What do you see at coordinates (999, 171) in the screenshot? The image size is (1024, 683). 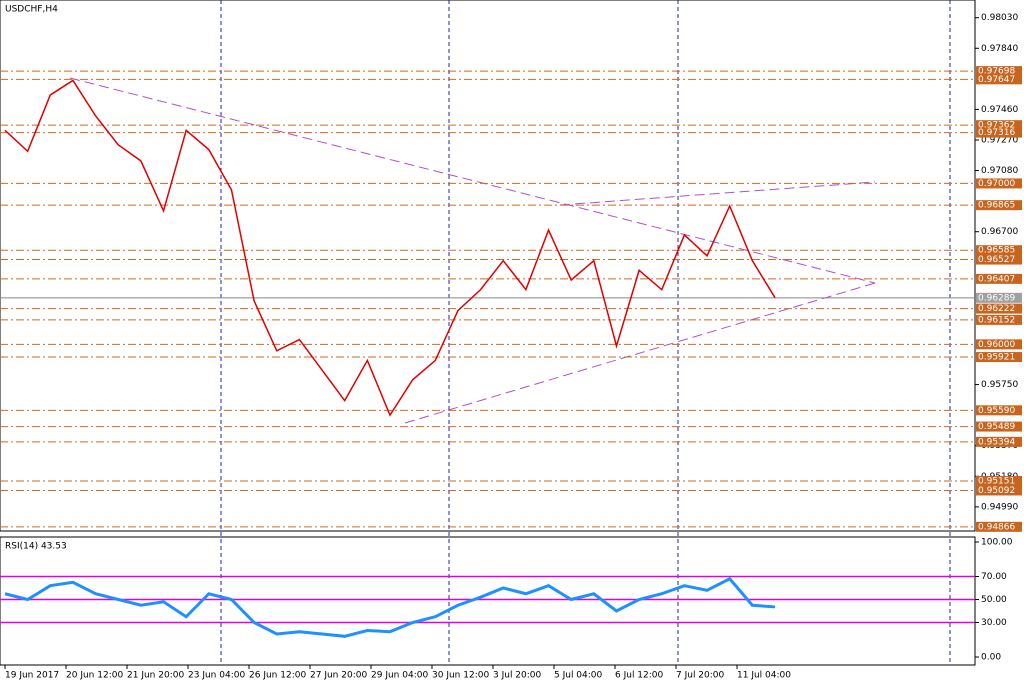 I see `y-tick-label: 0.97080` at bounding box center [999, 171].